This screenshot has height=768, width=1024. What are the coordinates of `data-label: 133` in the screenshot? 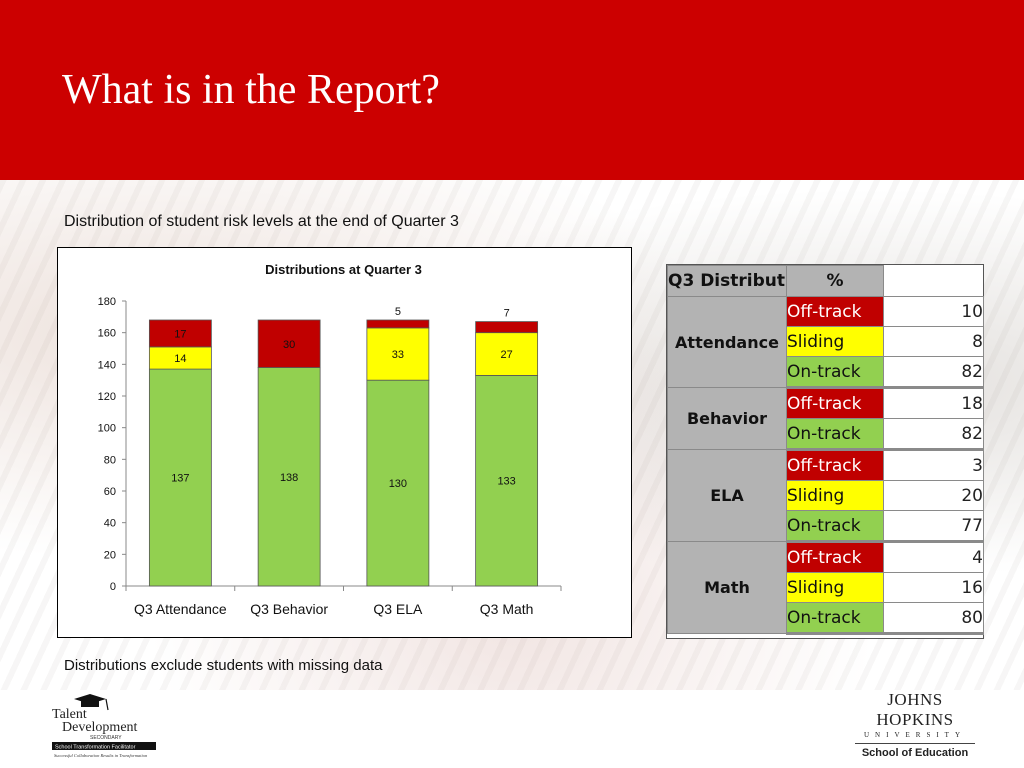 It's located at (506, 482).